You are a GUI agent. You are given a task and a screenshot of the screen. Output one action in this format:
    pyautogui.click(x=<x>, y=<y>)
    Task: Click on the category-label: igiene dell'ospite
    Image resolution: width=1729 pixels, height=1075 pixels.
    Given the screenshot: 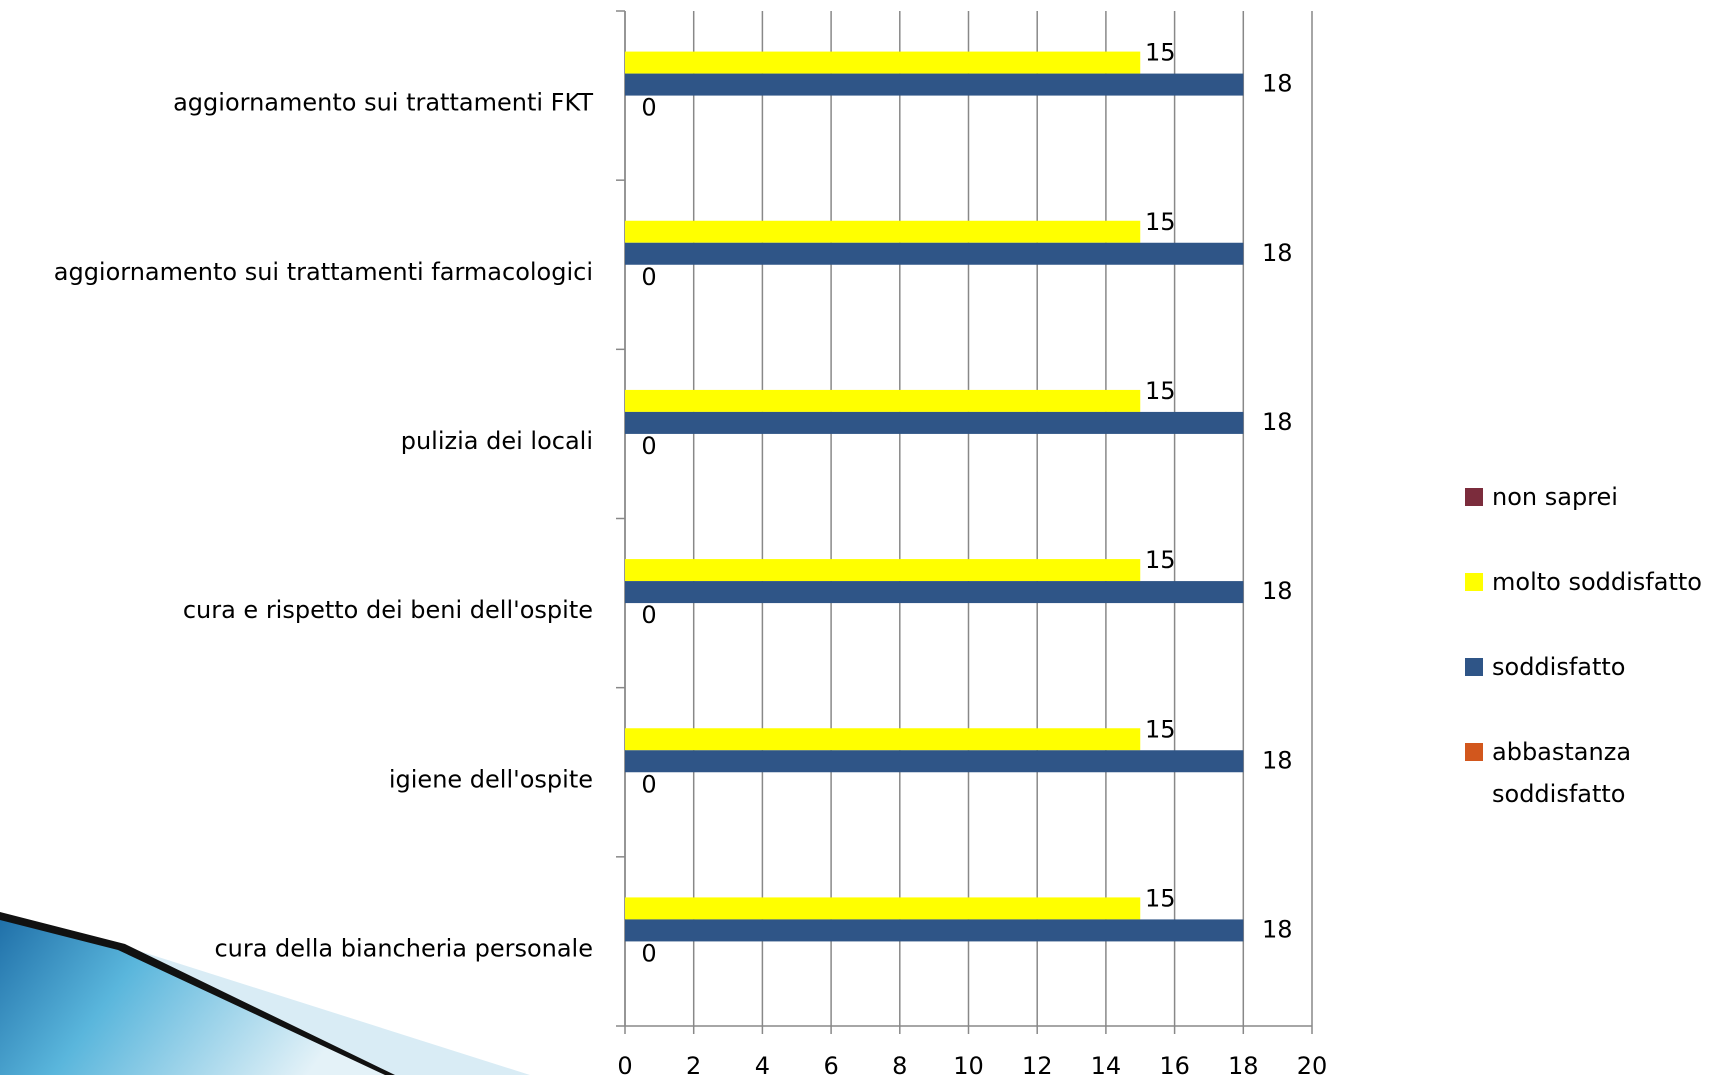 What is the action you would take?
    pyautogui.click(x=491, y=779)
    